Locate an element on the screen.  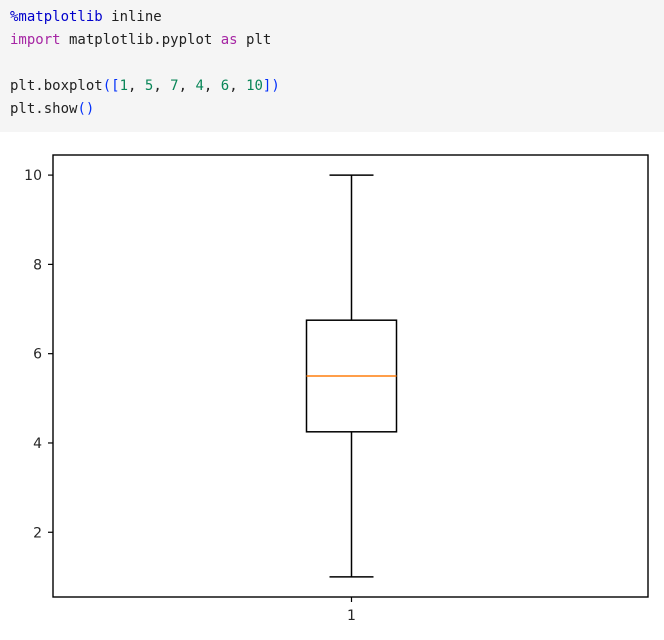
code-token: 7 is located at coordinates (174, 86).